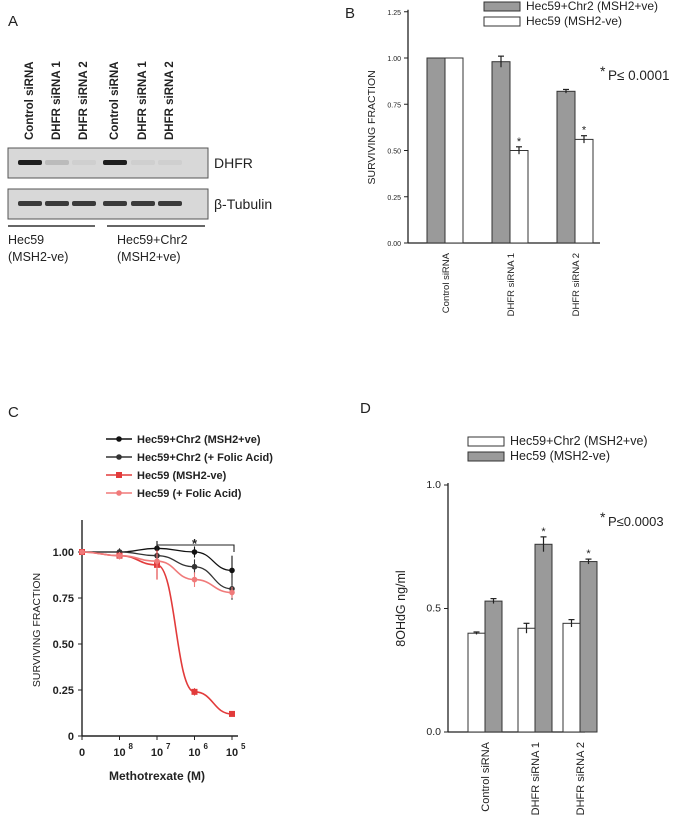 The height and width of the screenshot is (822, 685). What do you see at coordinates (486, 776) in the screenshot?
I see `category-label: Control siRNA` at bounding box center [486, 776].